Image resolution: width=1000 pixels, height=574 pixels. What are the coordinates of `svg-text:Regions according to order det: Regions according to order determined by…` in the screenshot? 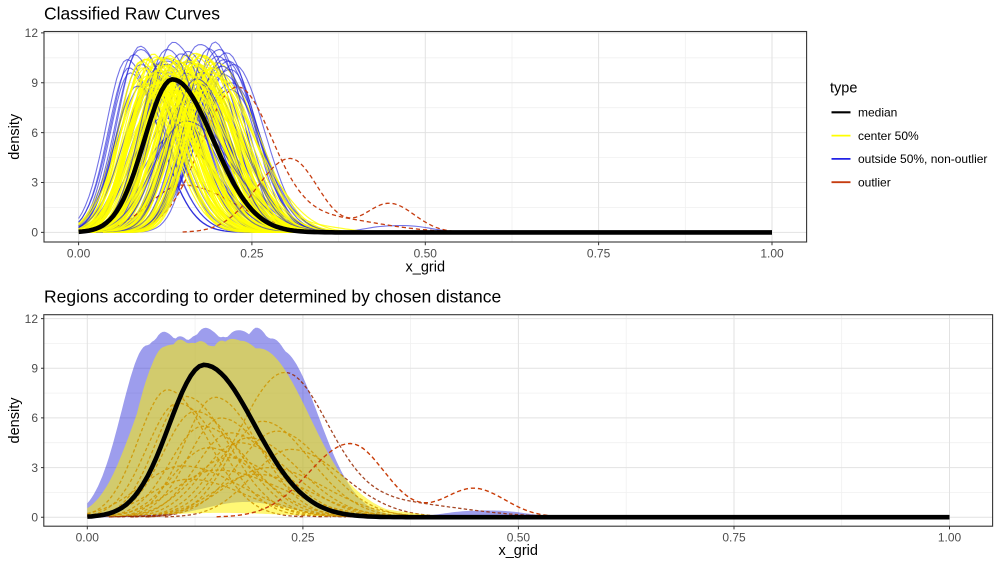 It's located at (272, 297).